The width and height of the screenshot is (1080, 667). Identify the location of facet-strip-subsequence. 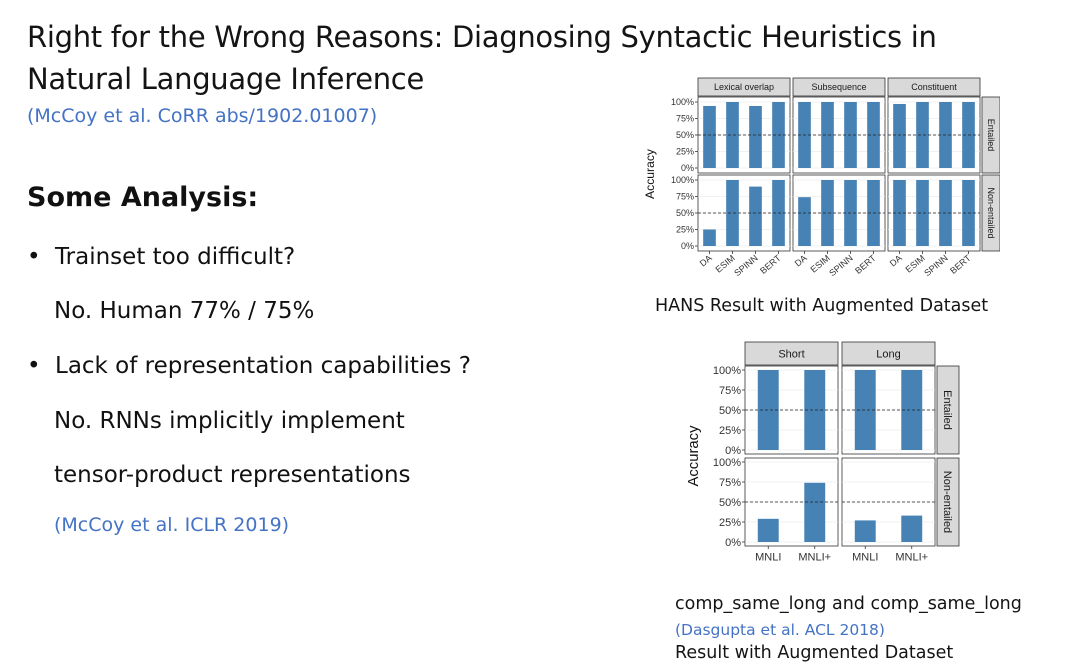
(839, 87).